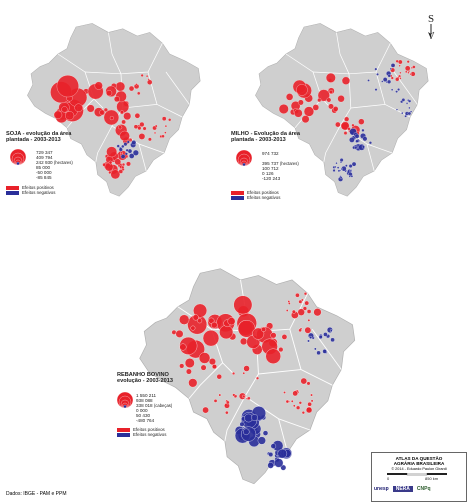 The image size is (474, 503). I want to click on data-source: Dados: IBGE - PAM e PPM, so click(36, 494).